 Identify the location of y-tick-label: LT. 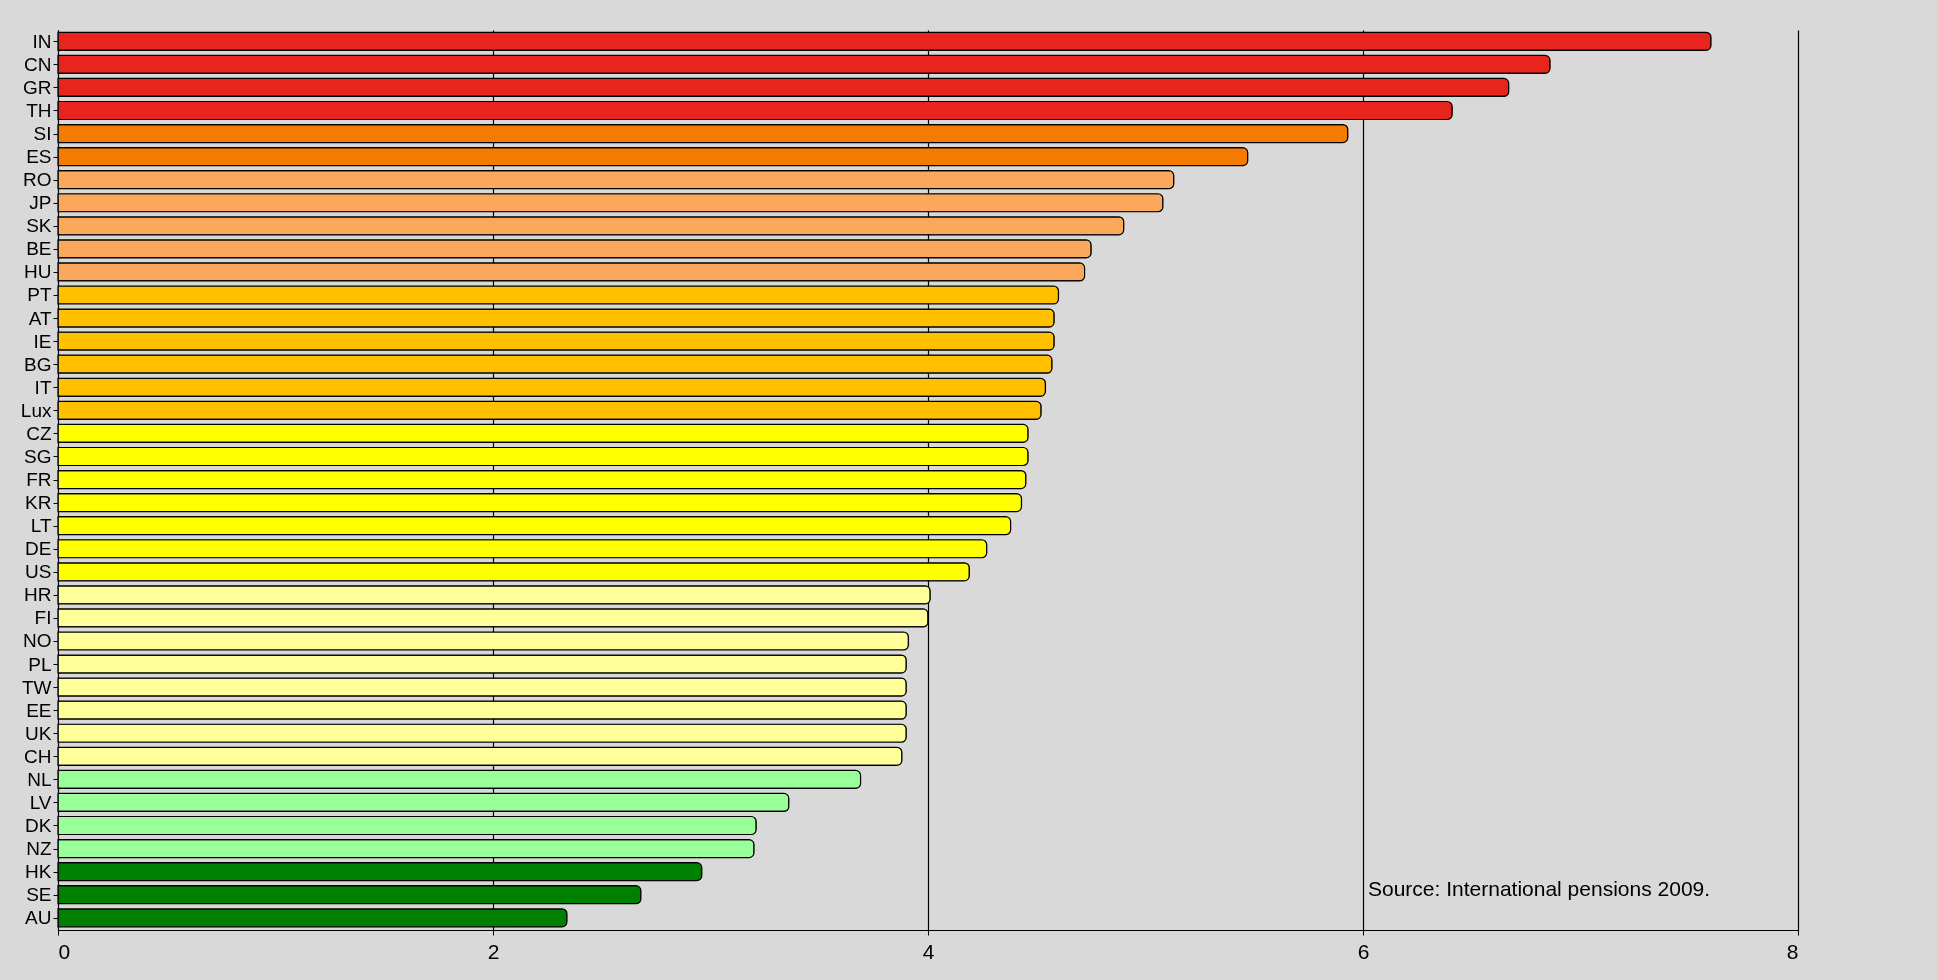
(41, 526).